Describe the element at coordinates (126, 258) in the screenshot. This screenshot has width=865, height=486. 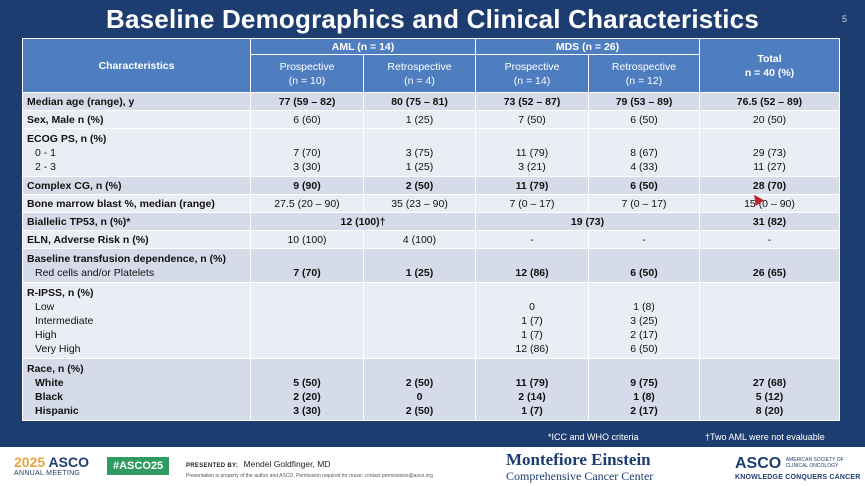
I see `row-label: Baseline transfusion dependence, n (%)` at that location.